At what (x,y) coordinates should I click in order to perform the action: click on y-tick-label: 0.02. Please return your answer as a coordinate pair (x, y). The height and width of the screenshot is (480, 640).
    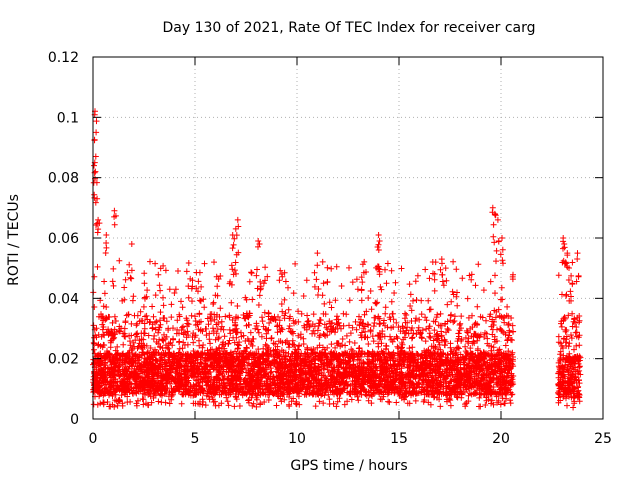
    Looking at the image, I should click on (63, 360).